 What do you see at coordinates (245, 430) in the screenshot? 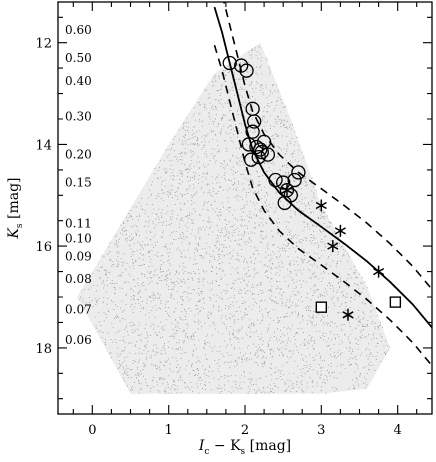
I see `x-tick-label: 2` at bounding box center [245, 430].